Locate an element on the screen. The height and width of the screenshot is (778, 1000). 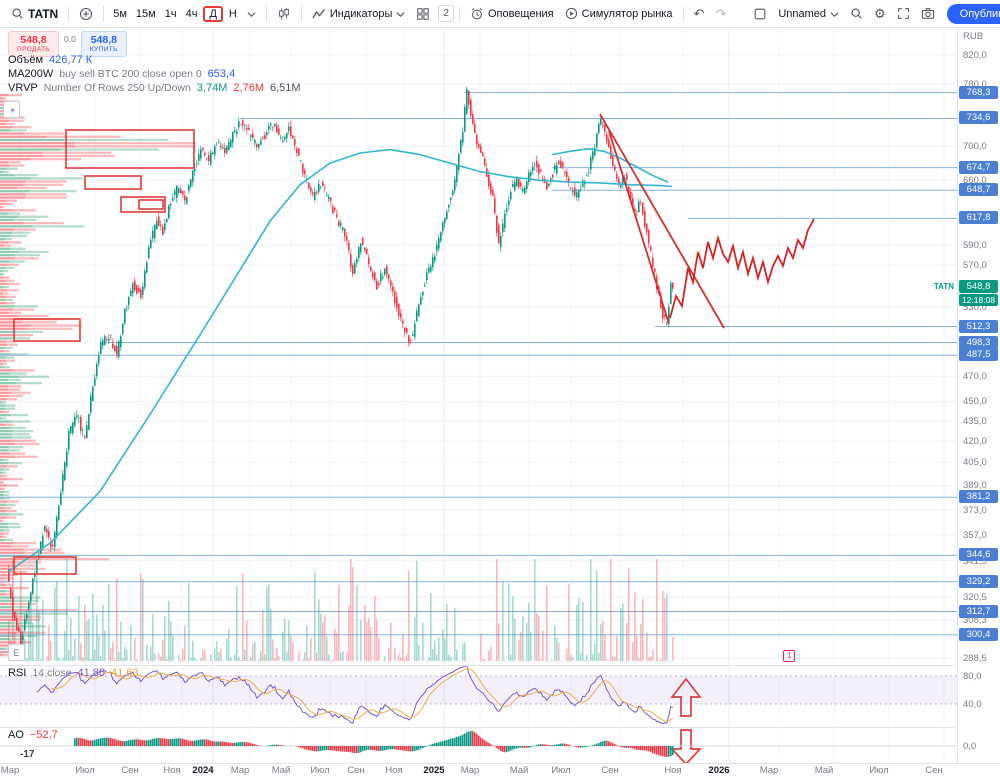
top-toolbar: TATN 5м 15м 1ч 4ч Д Н Индикаторы is located at coordinates (500, 14).